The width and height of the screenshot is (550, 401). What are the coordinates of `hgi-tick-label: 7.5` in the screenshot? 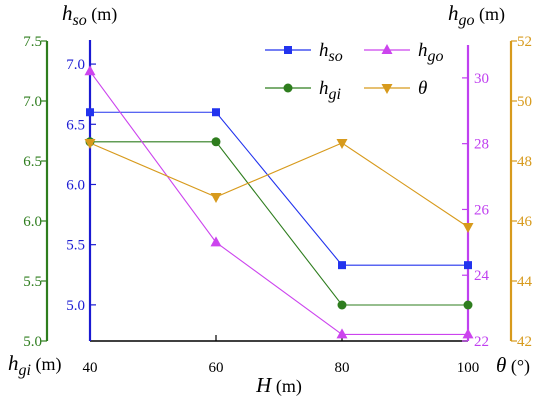 It's located at (32, 42).